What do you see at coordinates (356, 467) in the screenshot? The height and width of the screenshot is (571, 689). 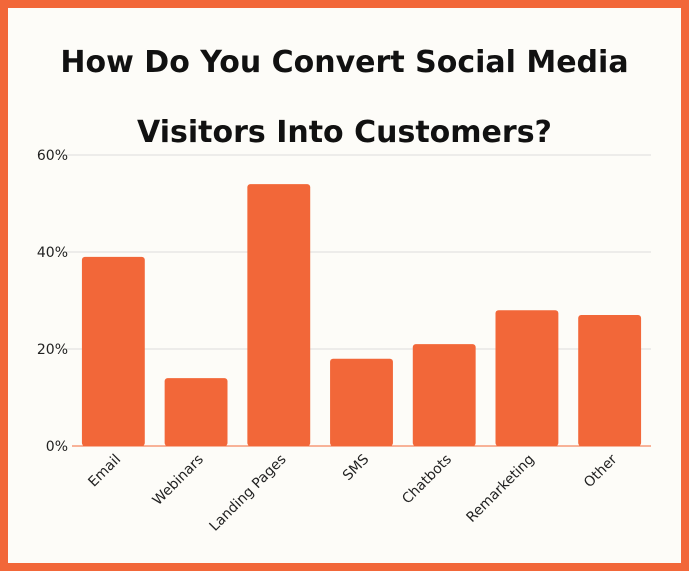 I see `x-tick-label: SMS` at bounding box center [356, 467].